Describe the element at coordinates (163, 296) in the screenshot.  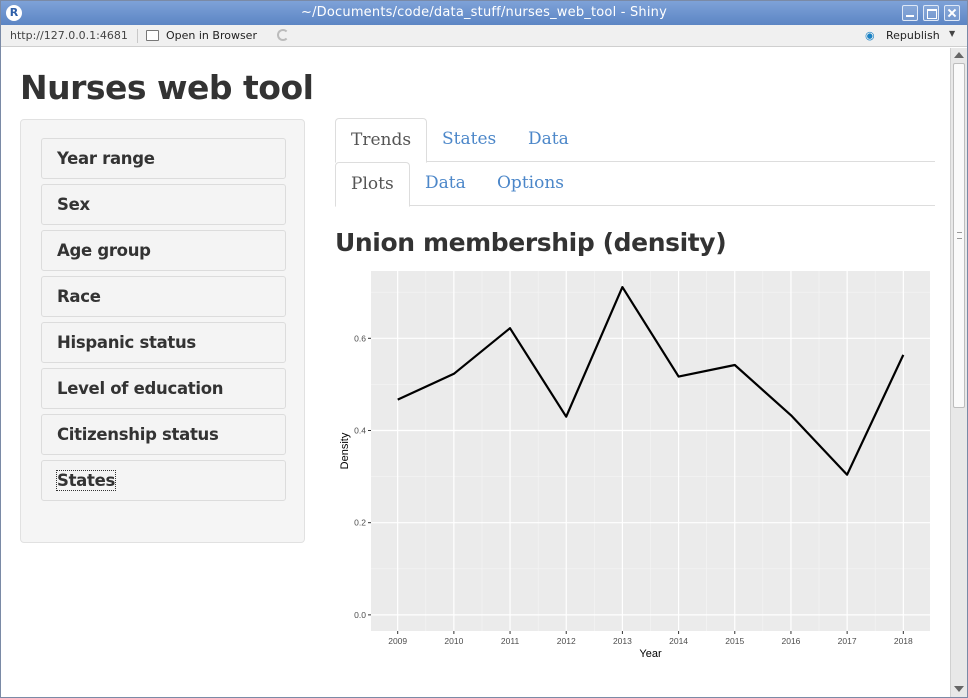
I see `sidebar-item-race: Race` at that location.